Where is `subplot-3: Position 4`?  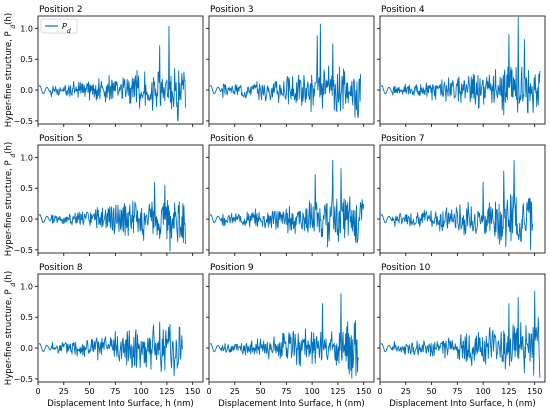
subplot-3: Position 4 is located at coordinates (461, 66).